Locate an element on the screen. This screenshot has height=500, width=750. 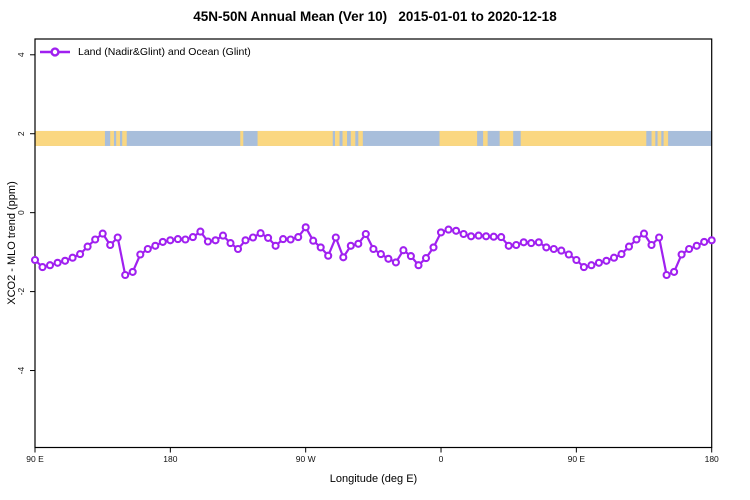
map-band-water-patch is located at coordinates (480, 138).